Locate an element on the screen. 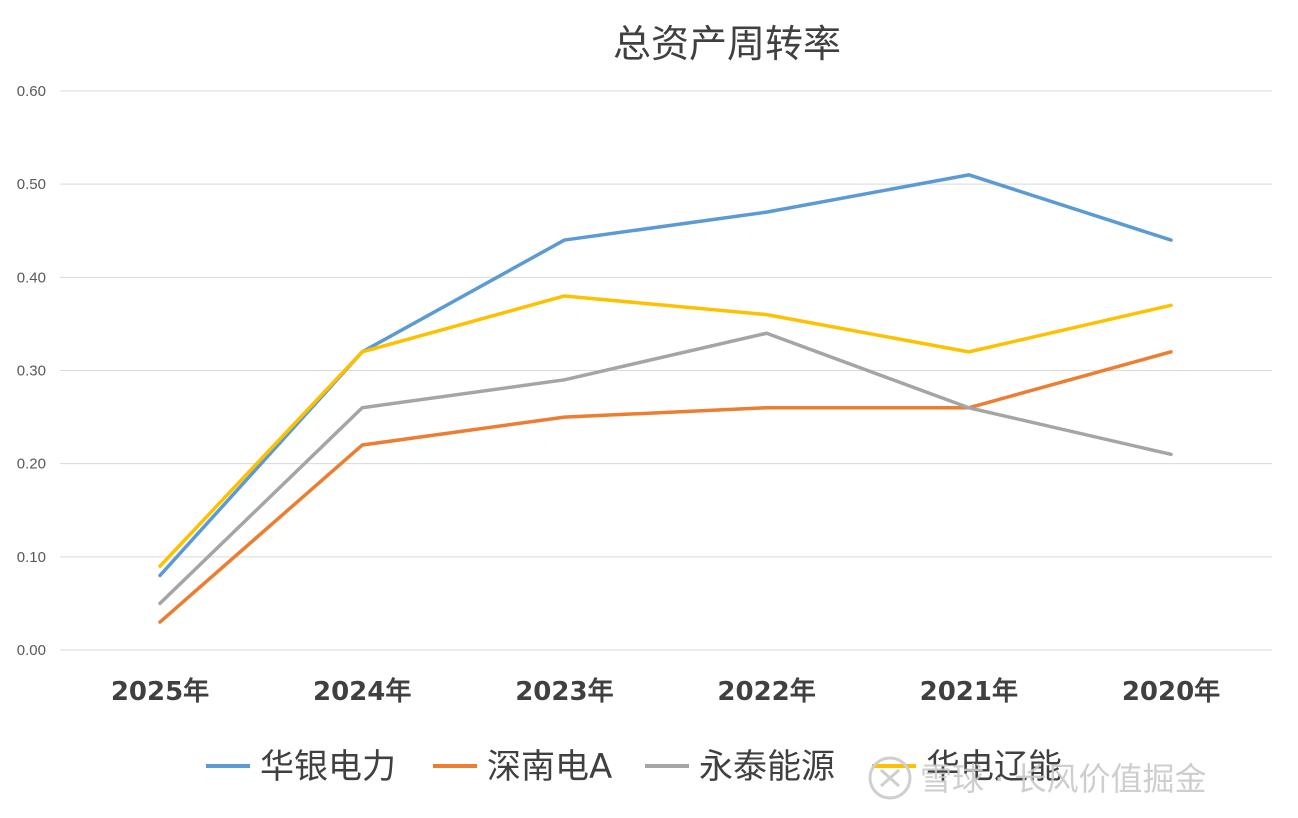  legend-label: 华银电力 is located at coordinates (328, 767).